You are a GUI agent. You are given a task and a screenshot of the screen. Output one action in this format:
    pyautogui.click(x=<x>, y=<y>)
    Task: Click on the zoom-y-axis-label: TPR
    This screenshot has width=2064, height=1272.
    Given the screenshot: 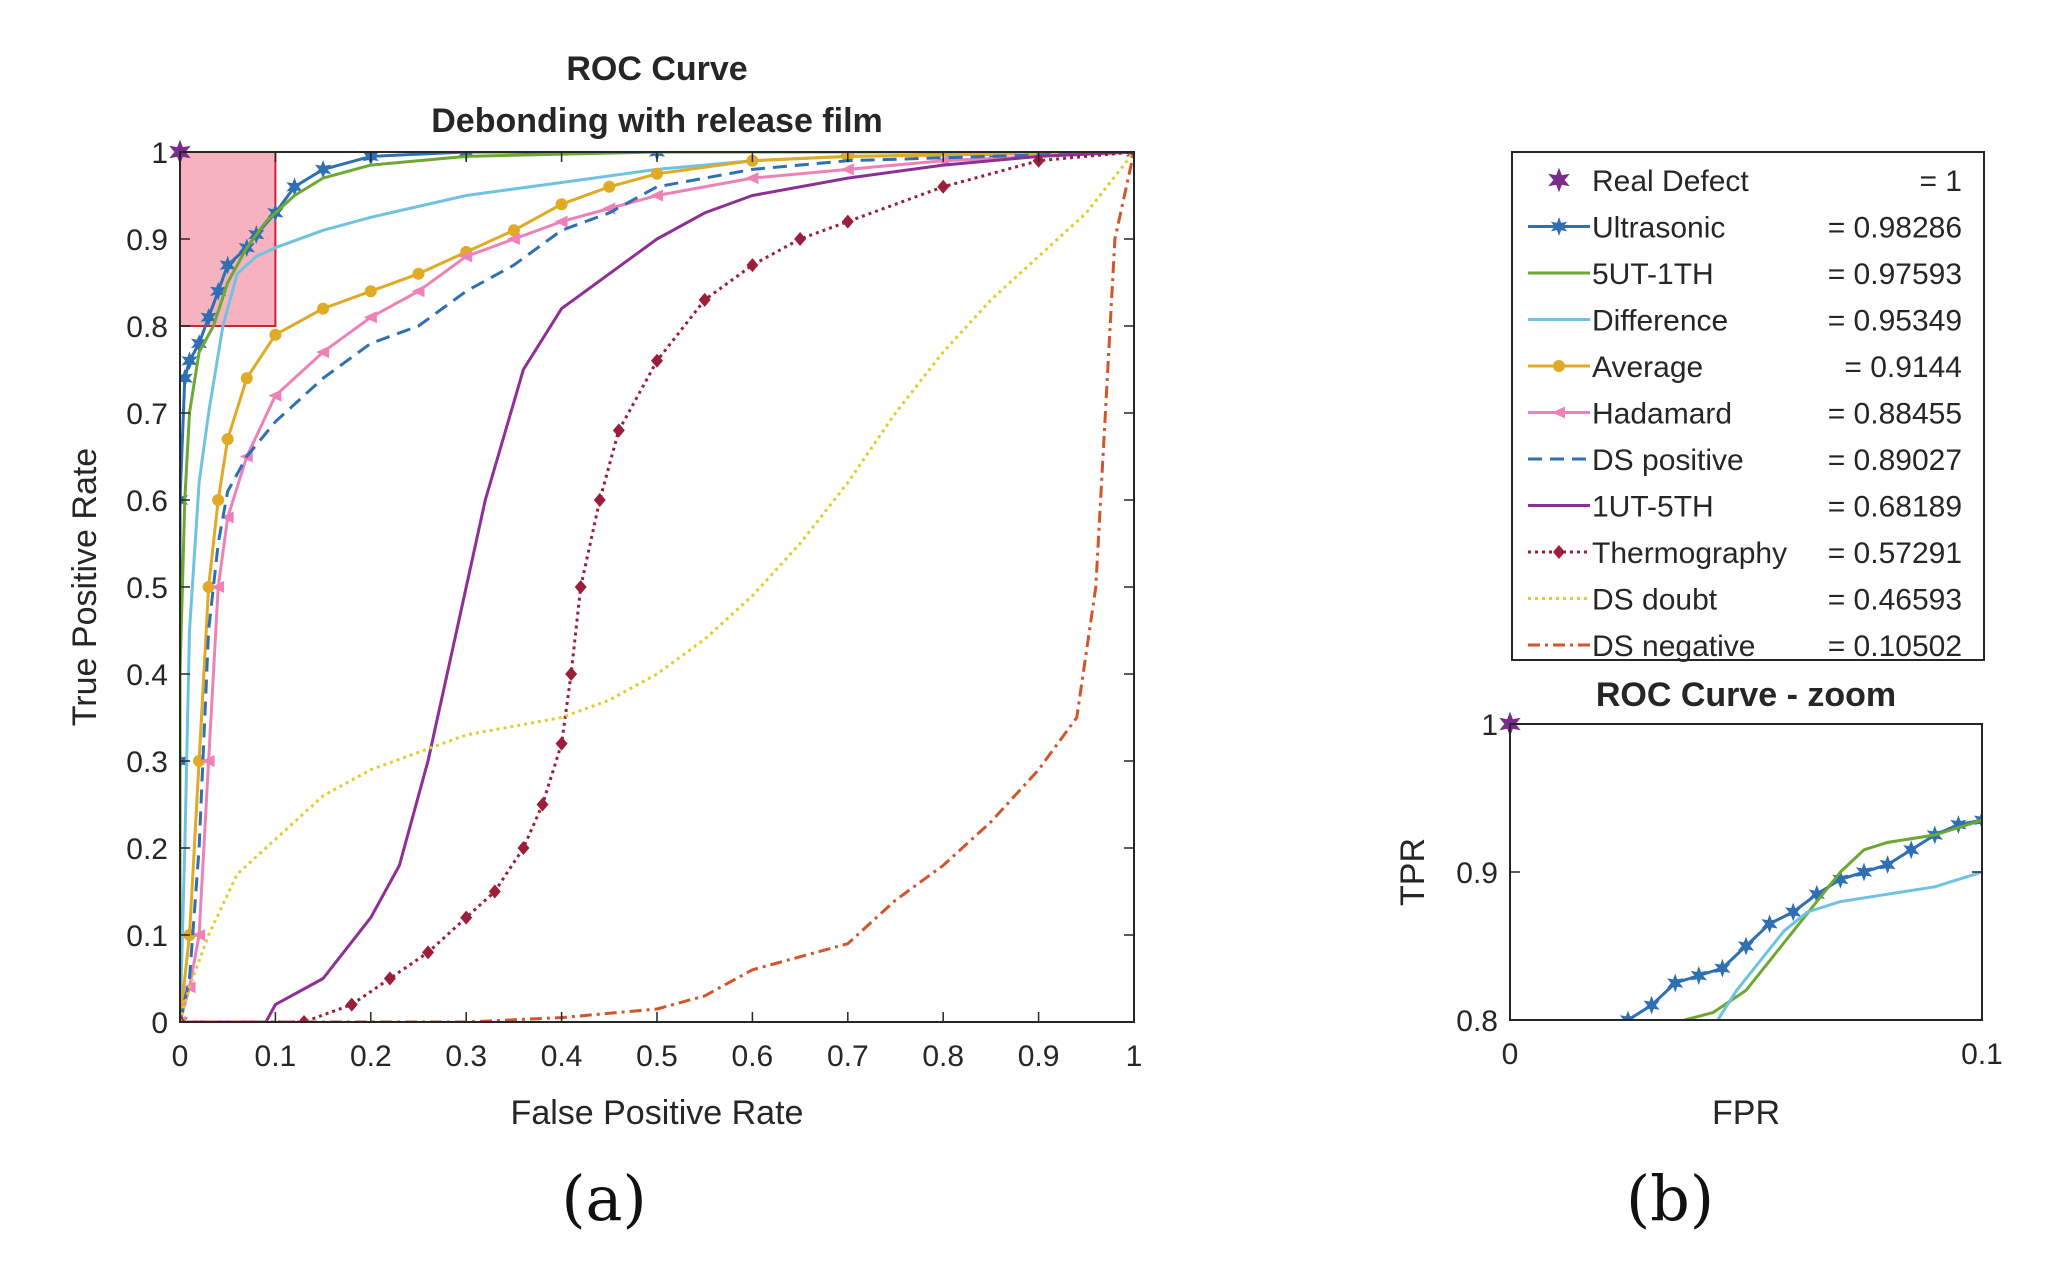 What is the action you would take?
    pyautogui.click(x=1413, y=872)
    